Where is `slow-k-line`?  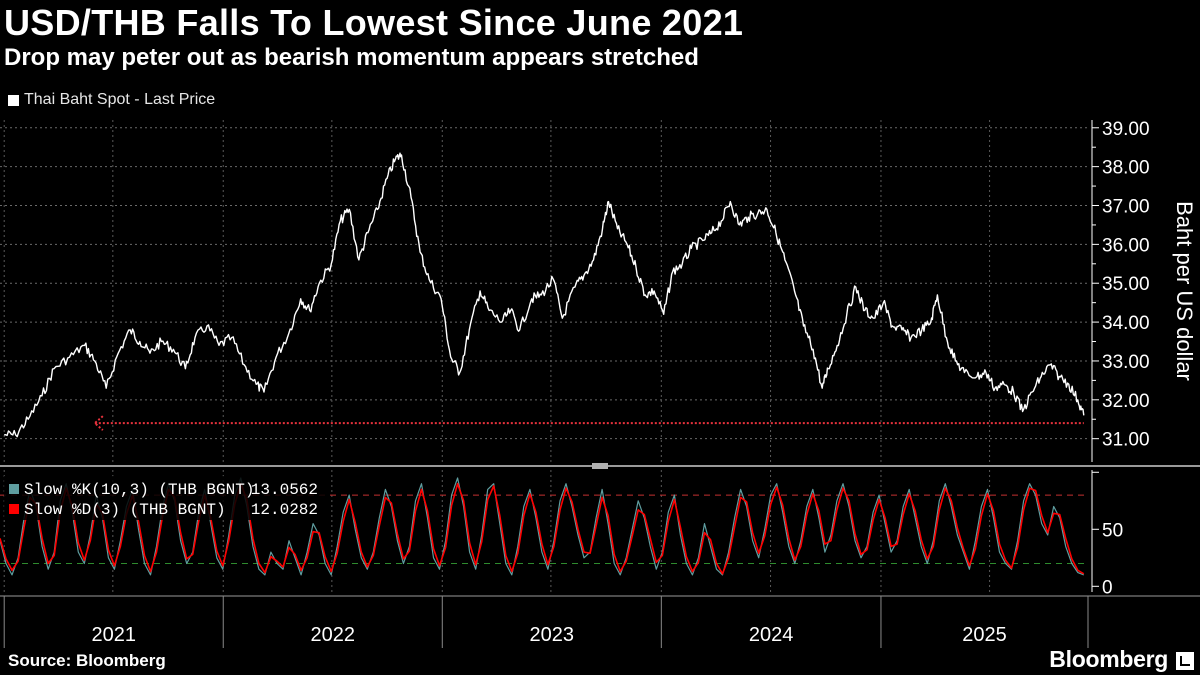
slow-k-line is located at coordinates (542, 526).